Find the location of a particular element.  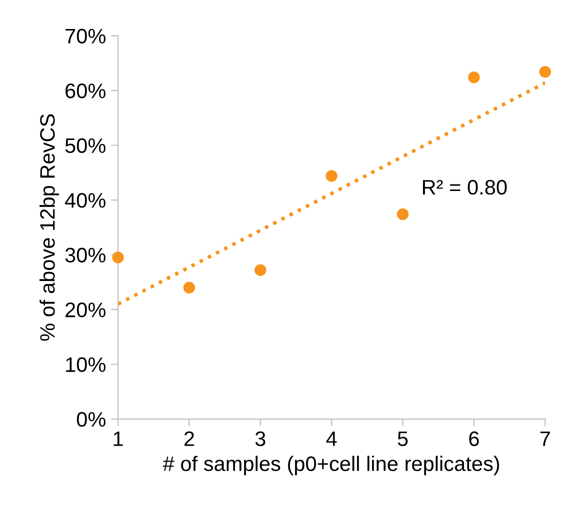

x-tick-label: 1 is located at coordinates (118, 439).